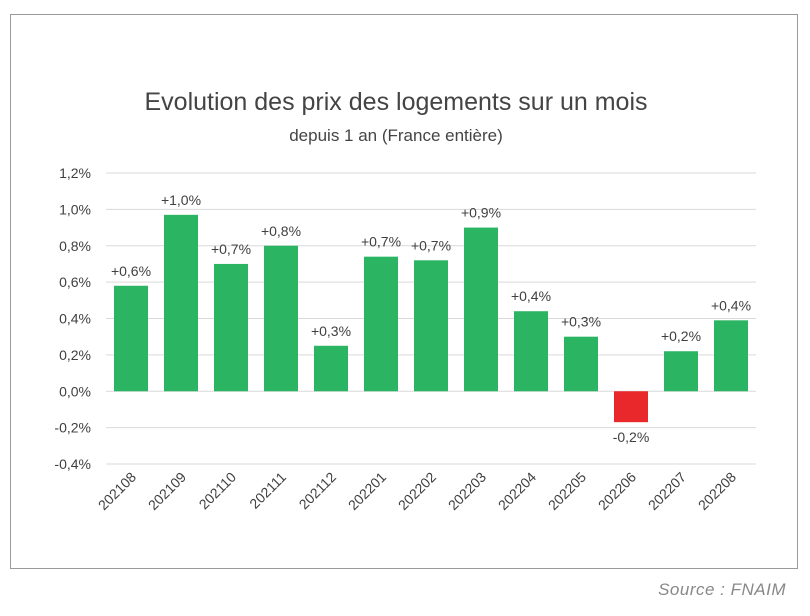 The image size is (810, 616). I want to click on x-tick-label: 202109, so click(167, 491).